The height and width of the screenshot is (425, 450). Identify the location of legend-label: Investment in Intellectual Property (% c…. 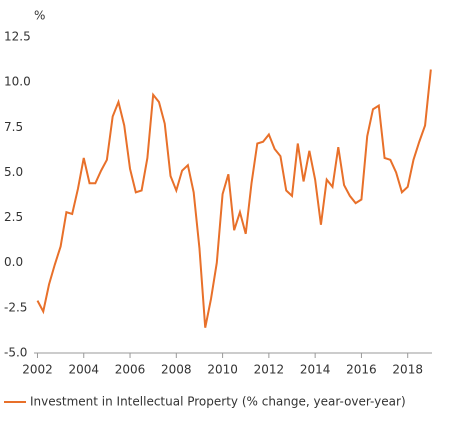
(218, 402).